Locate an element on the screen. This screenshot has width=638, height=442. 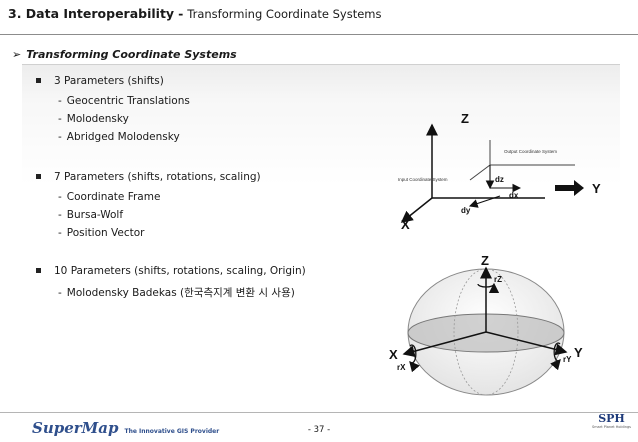
section-title: Transforming Coordinate Systems is located at coordinates (131, 54).